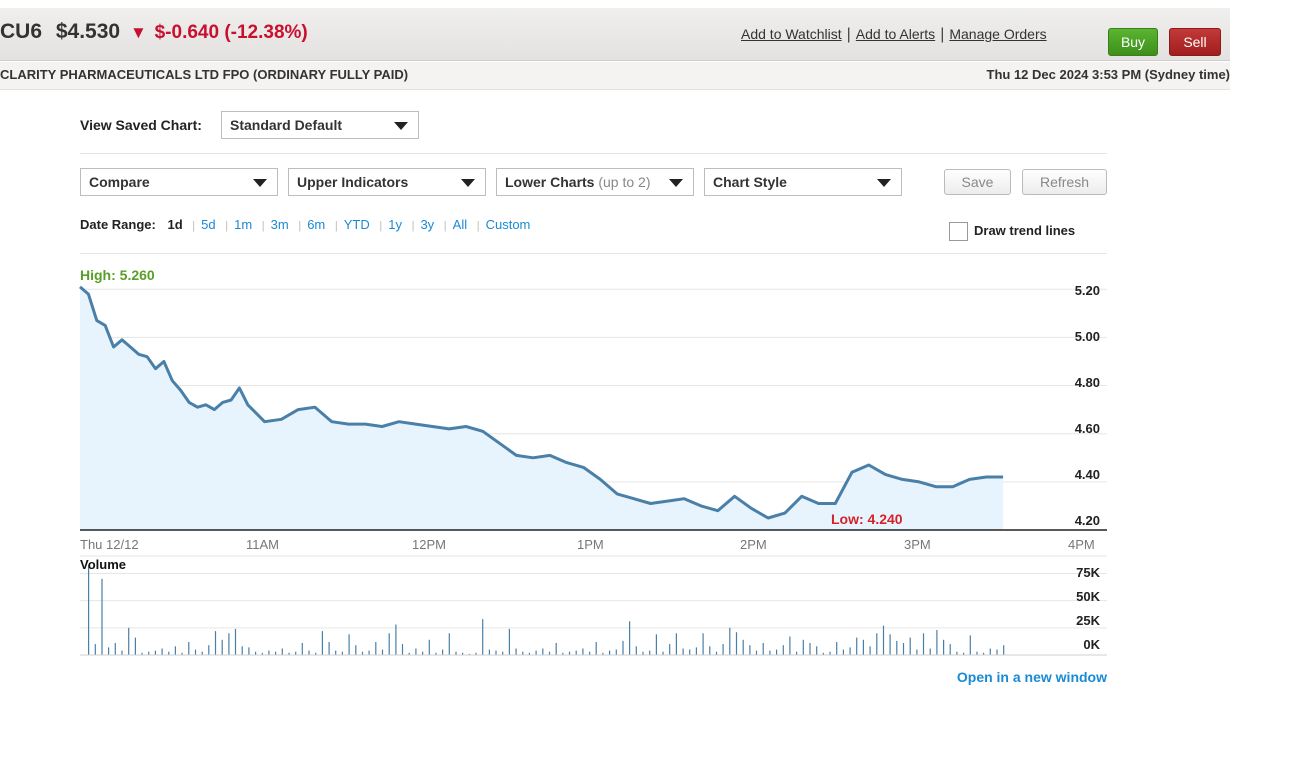  Describe the element at coordinates (427, 224) in the screenshot. I see `range-3y-link: 3y` at that location.